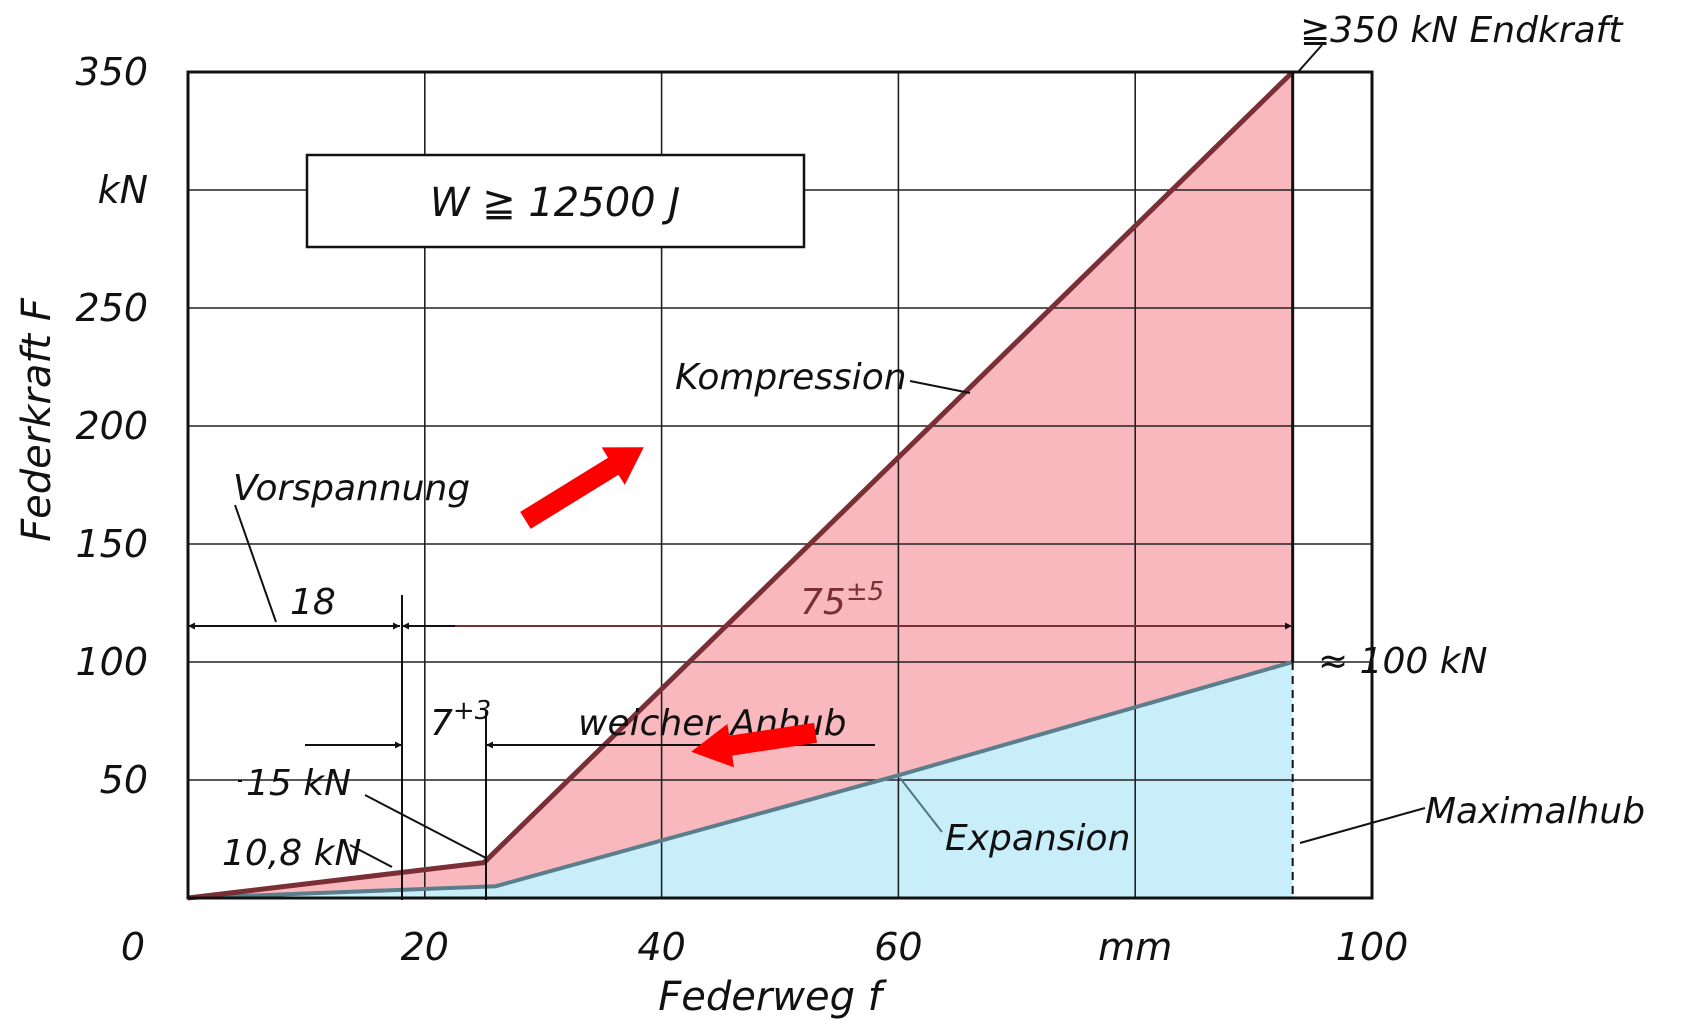 This screenshot has width=1687, height=1028. What do you see at coordinates (255, 563) in the screenshot?
I see `vorspannung-leader` at bounding box center [255, 563].